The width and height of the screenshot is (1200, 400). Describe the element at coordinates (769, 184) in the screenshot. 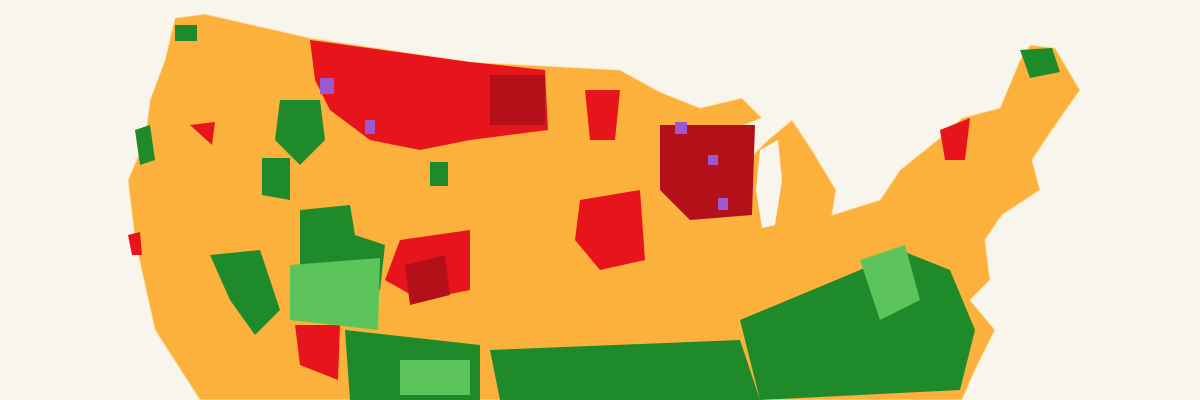

I see `lake` at that location.